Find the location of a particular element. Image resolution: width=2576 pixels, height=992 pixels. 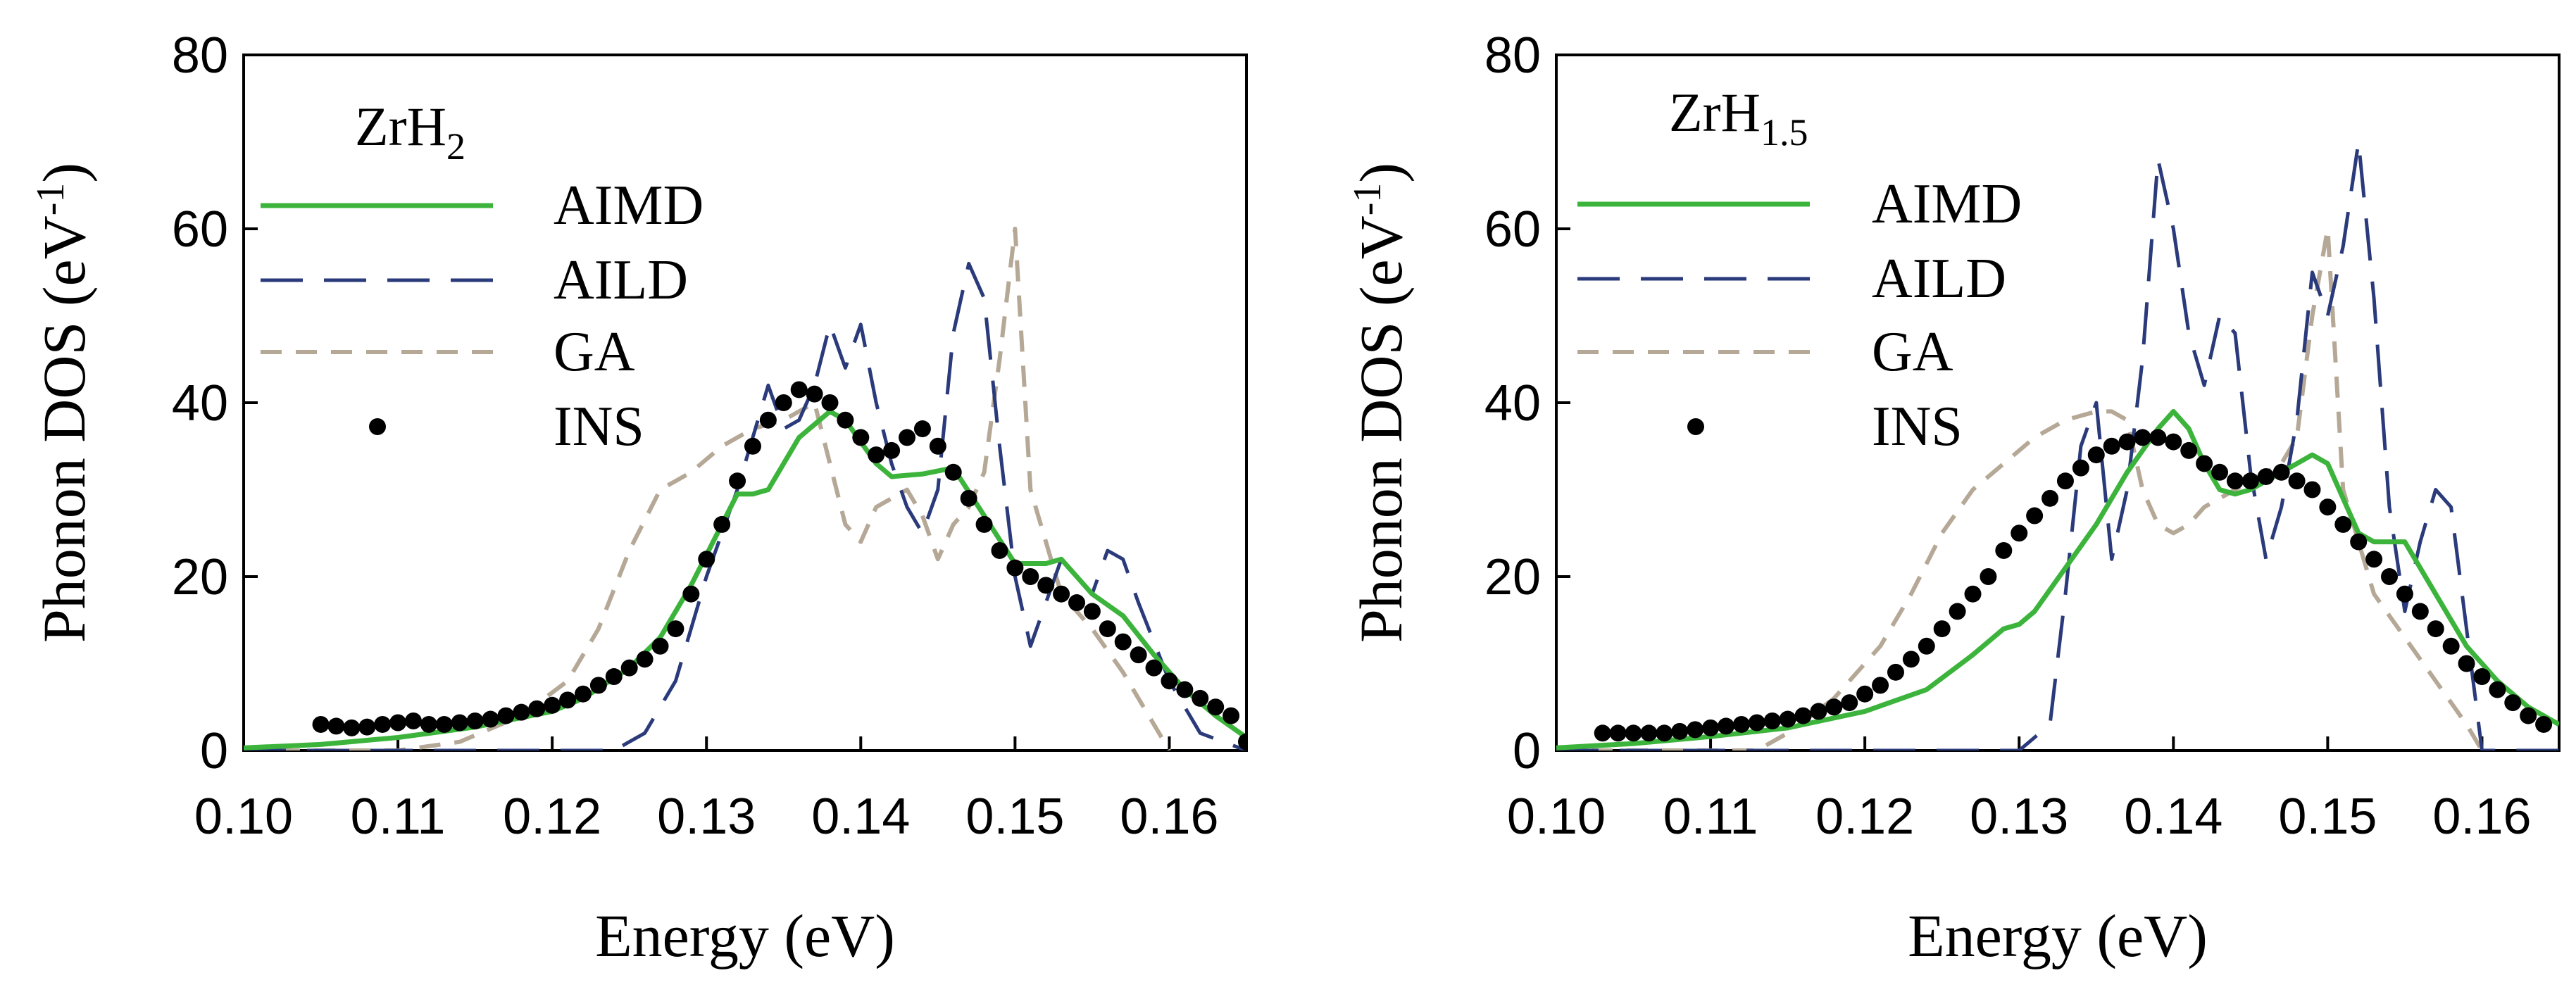

legend: AIMD AILD GA INS is located at coordinates (482, 316).